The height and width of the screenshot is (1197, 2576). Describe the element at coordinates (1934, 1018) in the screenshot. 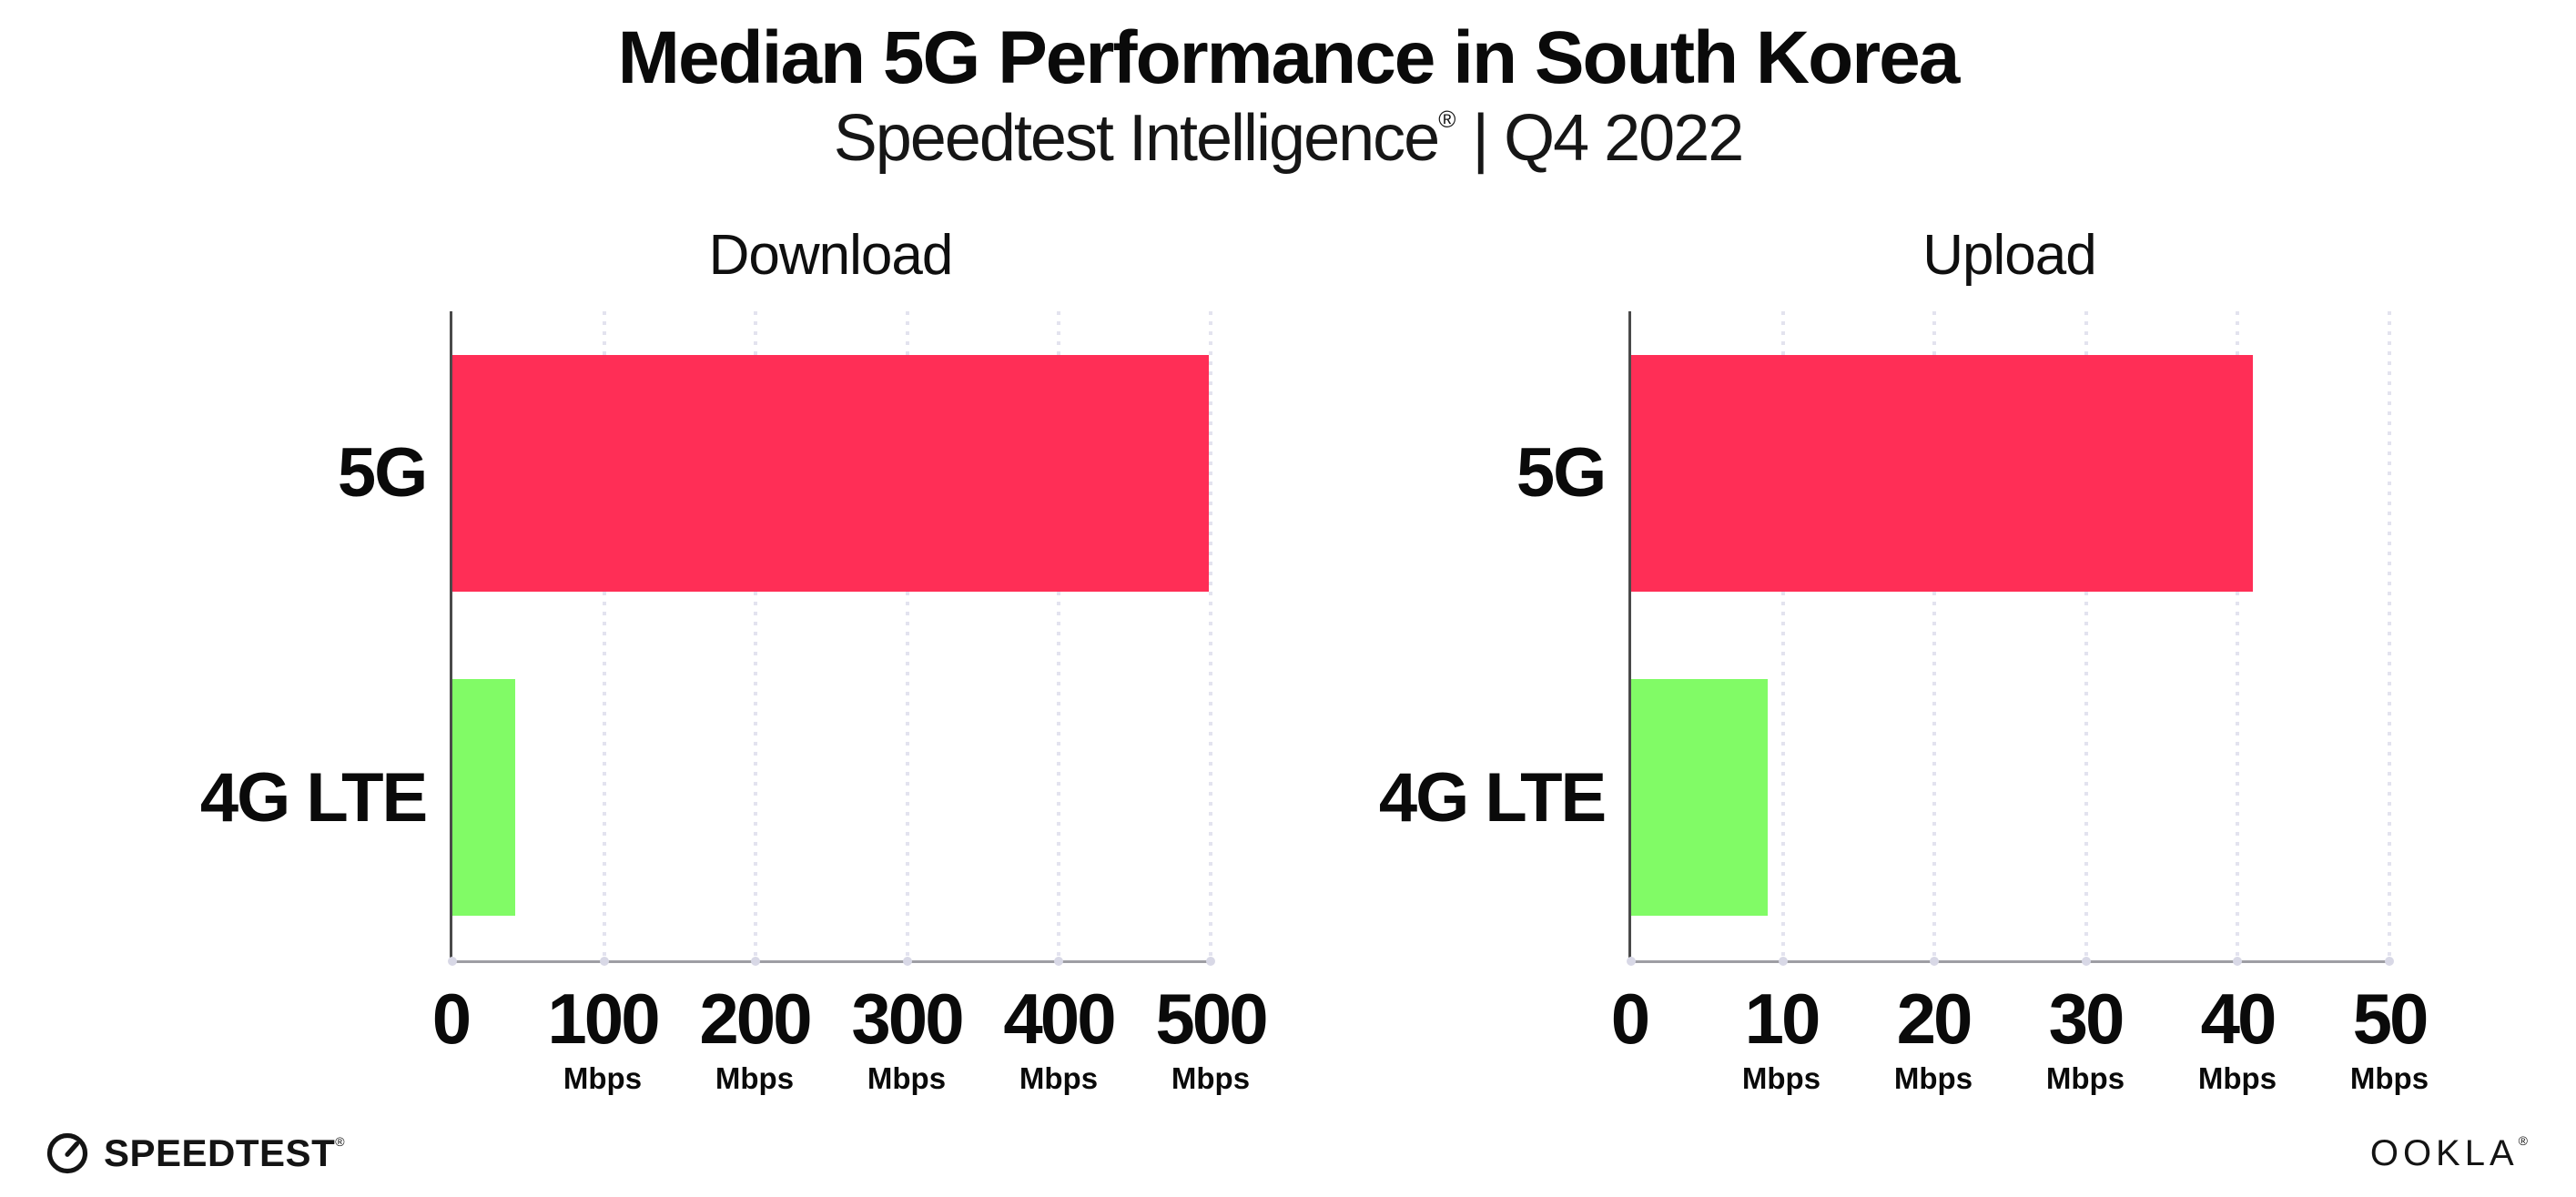

I see `x-tick-value: 20` at that location.